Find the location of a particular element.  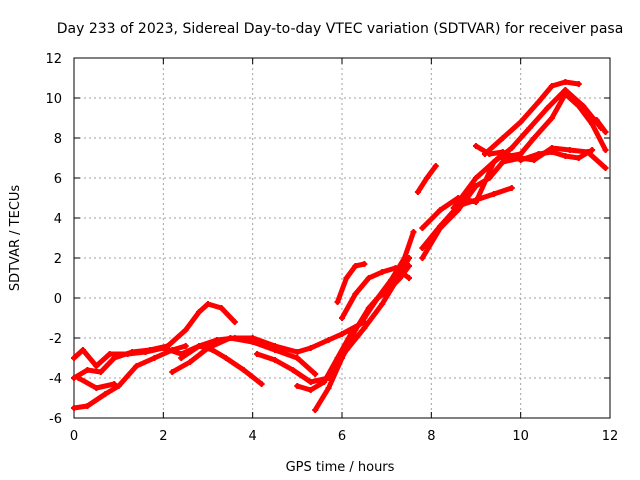

y-tick-label: 12 is located at coordinates (53, 59).